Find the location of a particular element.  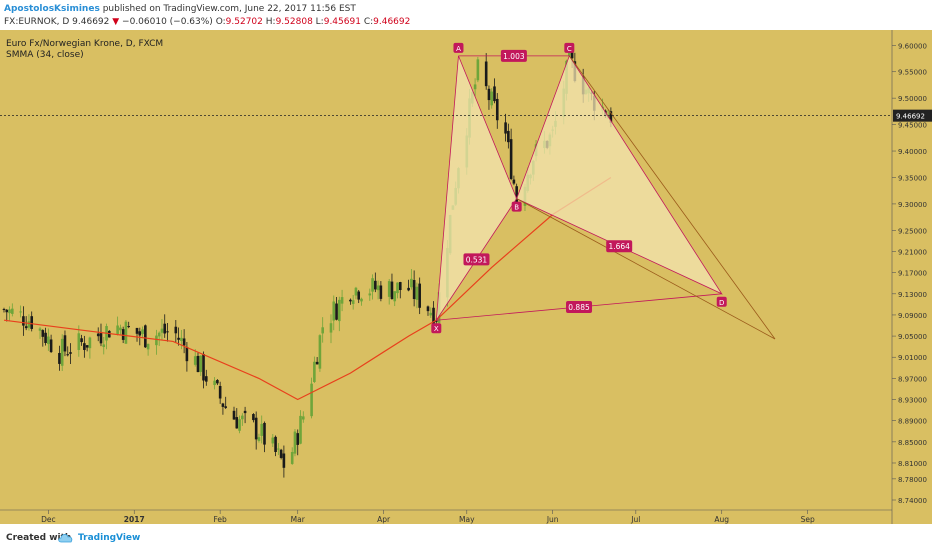

created-with-text: Created with is located at coordinates (39, 538).